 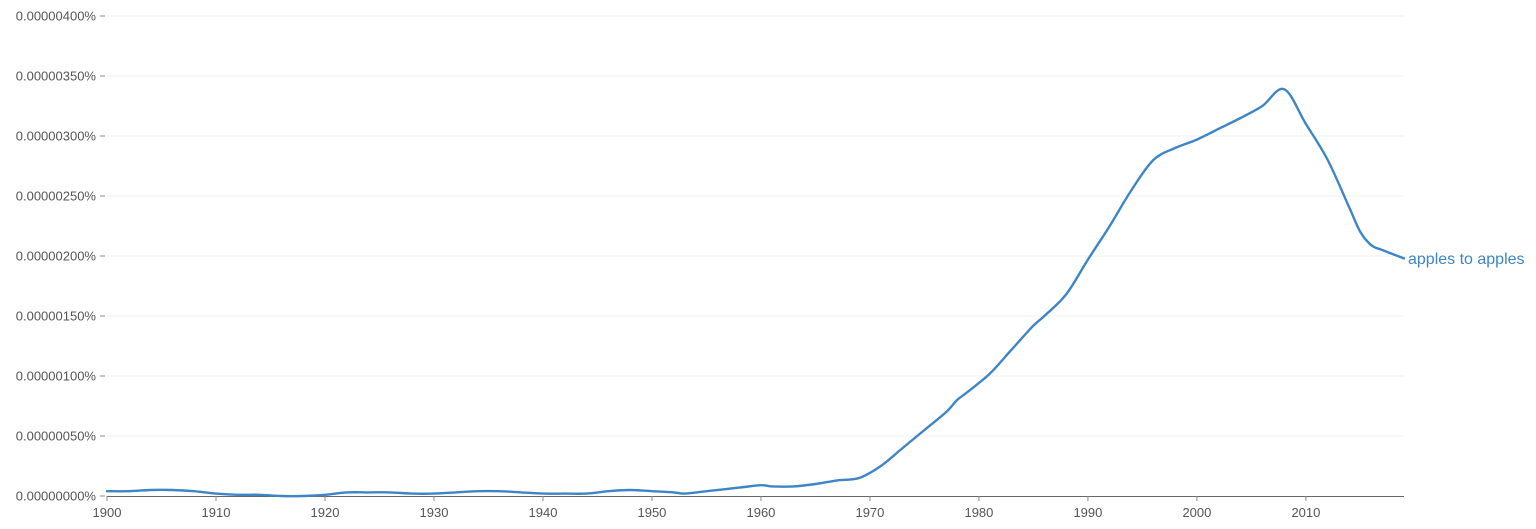 I want to click on series-label: apples to apples, so click(x=1466, y=259).